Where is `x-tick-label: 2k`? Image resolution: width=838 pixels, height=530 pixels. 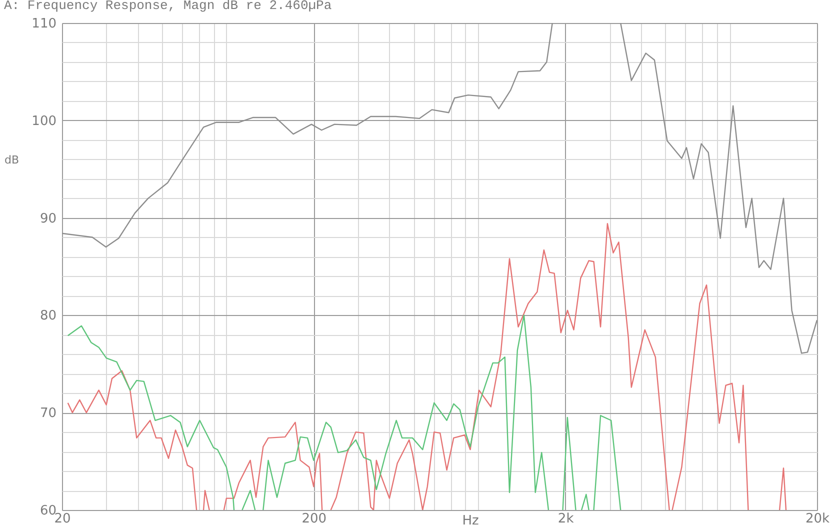
x-tick-label: 2k is located at coordinates (566, 519).